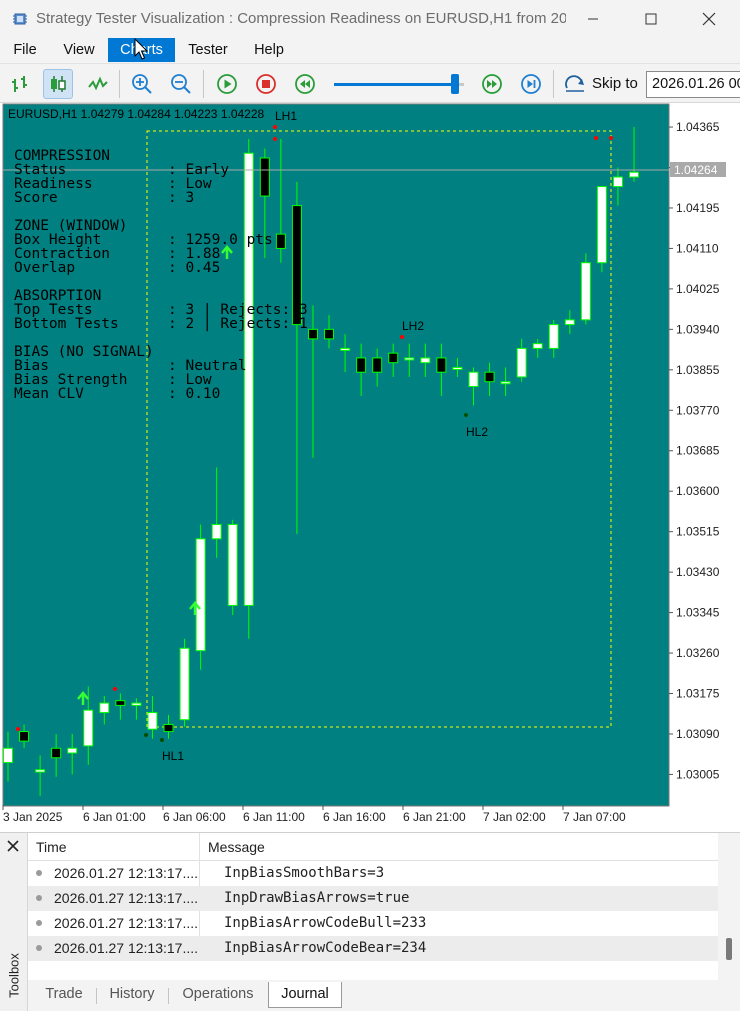 The height and width of the screenshot is (1011, 740). Describe the element at coordinates (79, 50) in the screenshot. I see `menu-view: View` at that location.